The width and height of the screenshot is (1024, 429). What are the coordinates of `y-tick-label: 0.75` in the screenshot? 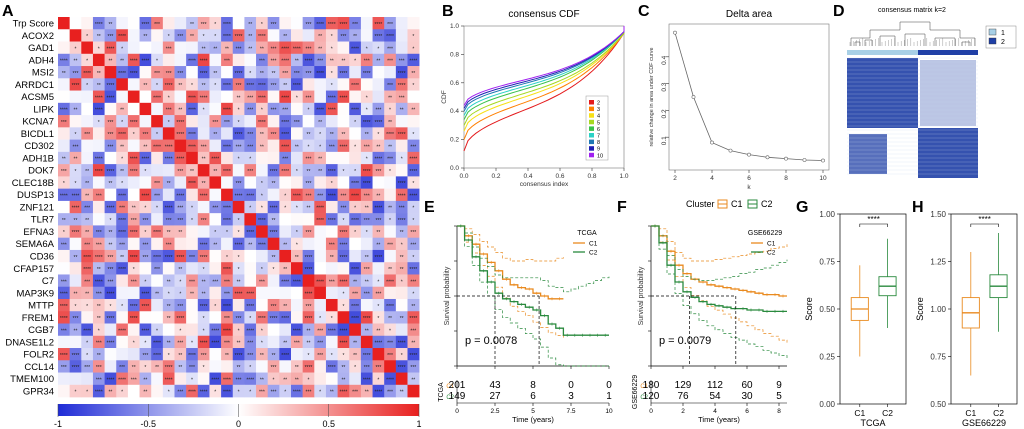 It's located at (938, 357).